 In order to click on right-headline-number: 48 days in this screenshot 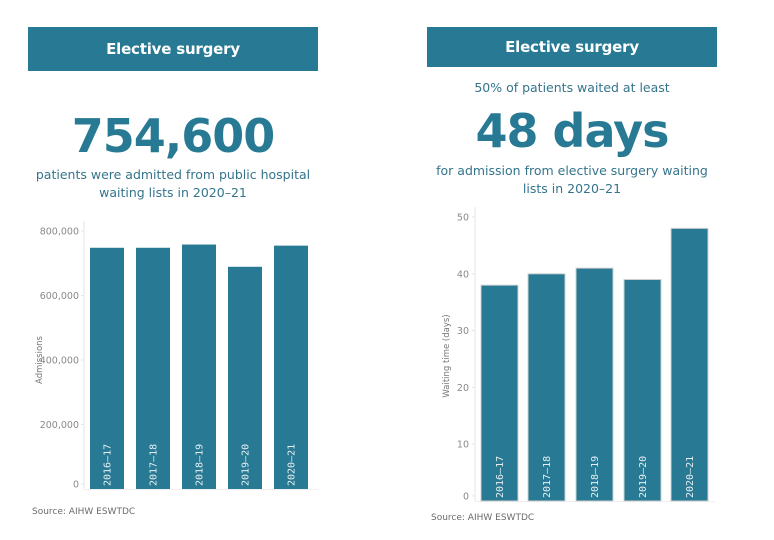, I will do `click(572, 131)`.